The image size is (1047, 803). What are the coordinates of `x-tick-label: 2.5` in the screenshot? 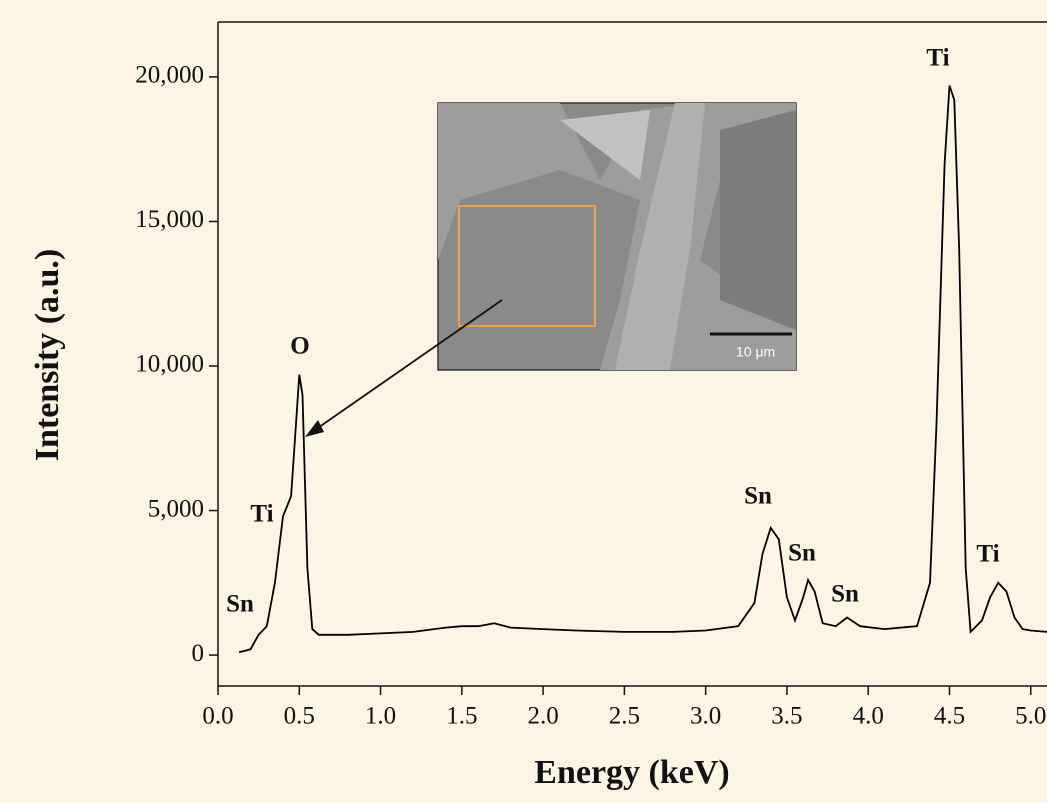 It's located at (624, 716).